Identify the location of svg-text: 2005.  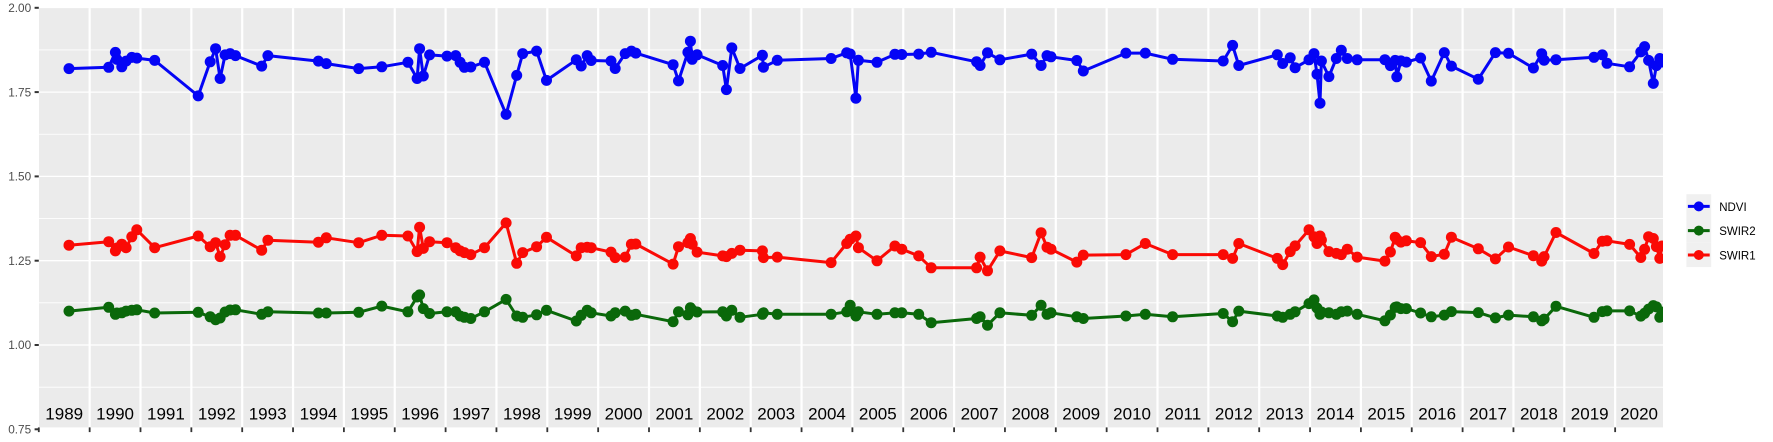
(878, 414).